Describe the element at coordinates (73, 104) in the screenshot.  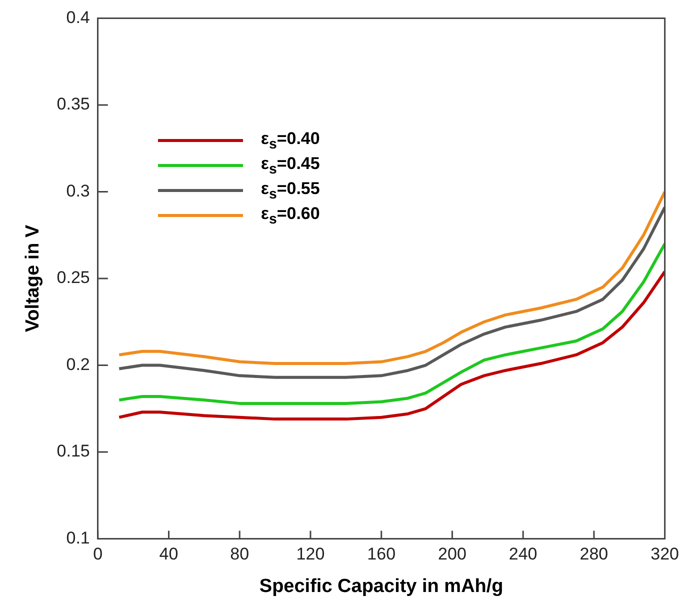
I see `y-tick-label: 0.35` at that location.